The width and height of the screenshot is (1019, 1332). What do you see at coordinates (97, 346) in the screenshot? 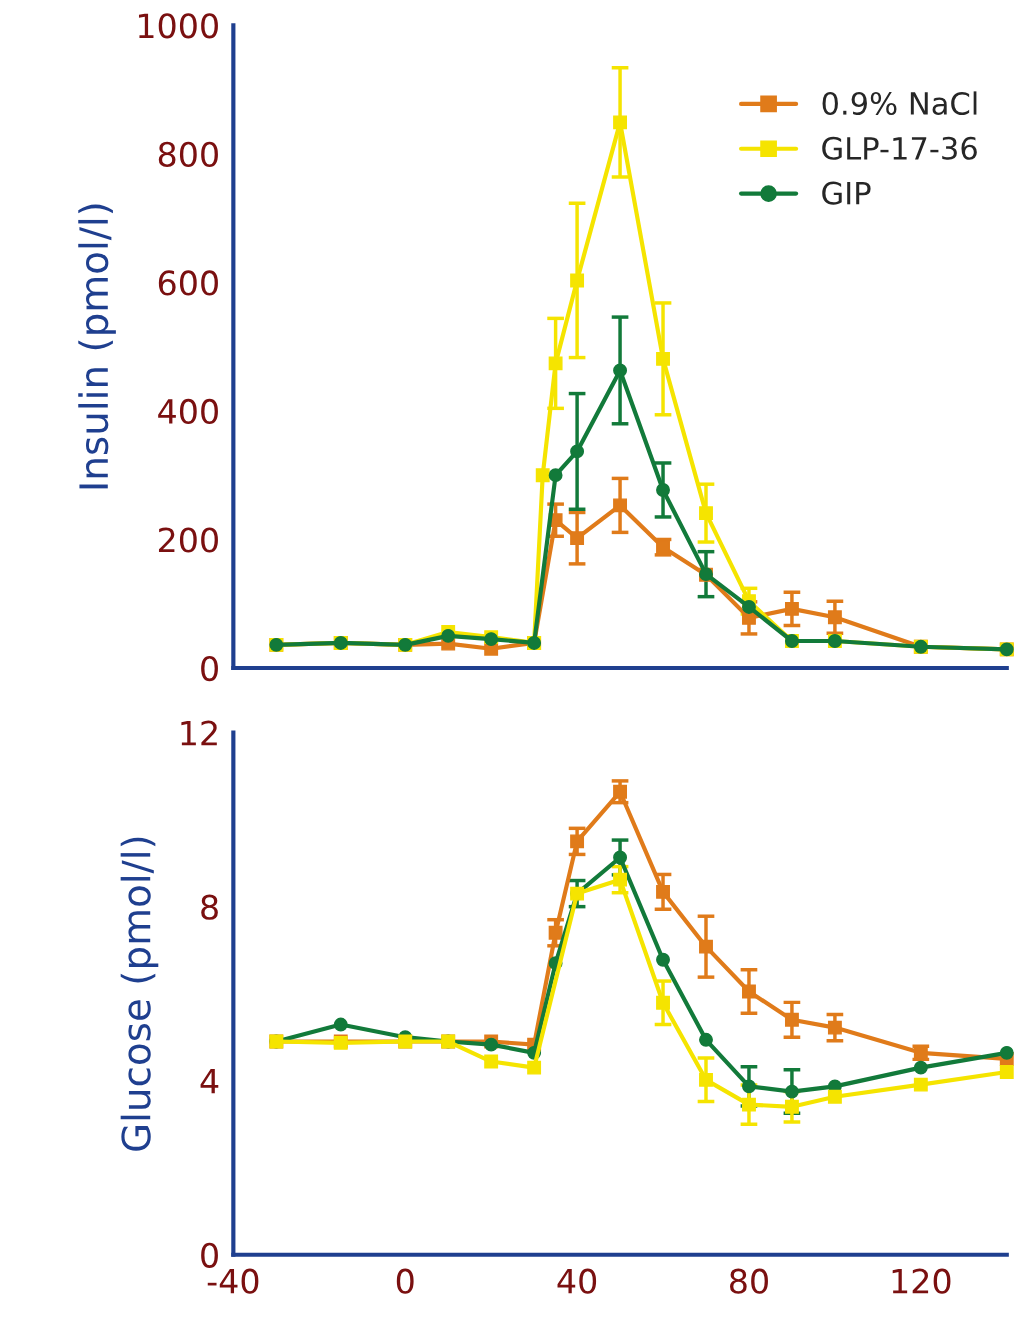
I see `y-axis-title: Insulin (pmol/l)` at bounding box center [97, 346].